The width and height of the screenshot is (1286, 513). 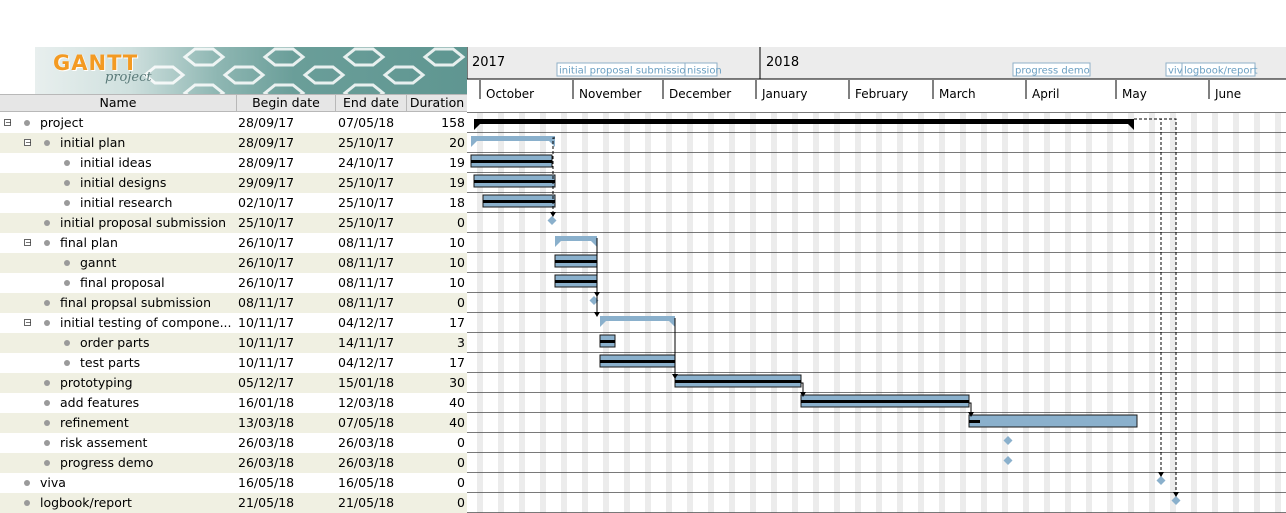 What do you see at coordinates (461, 502) in the screenshot?
I see `task-duration: 0` at bounding box center [461, 502].